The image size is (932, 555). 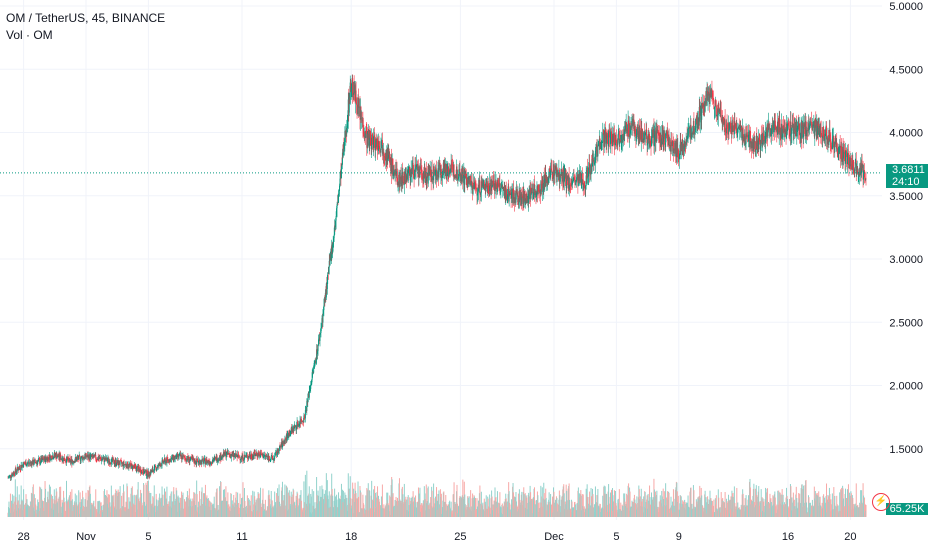 I want to click on volume-bars, so click(x=437, y=494).